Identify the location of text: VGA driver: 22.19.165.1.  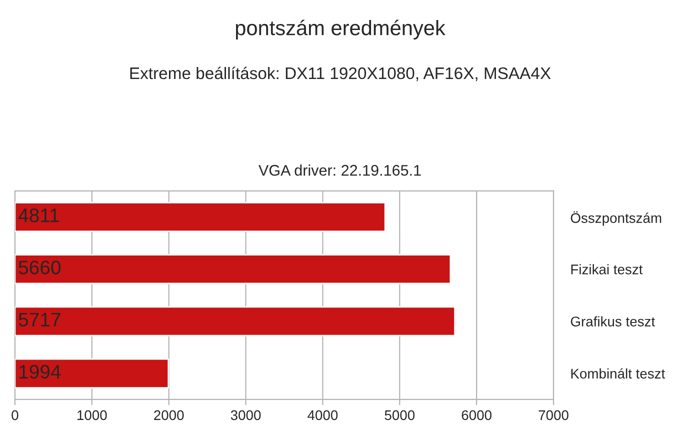
(339, 170).